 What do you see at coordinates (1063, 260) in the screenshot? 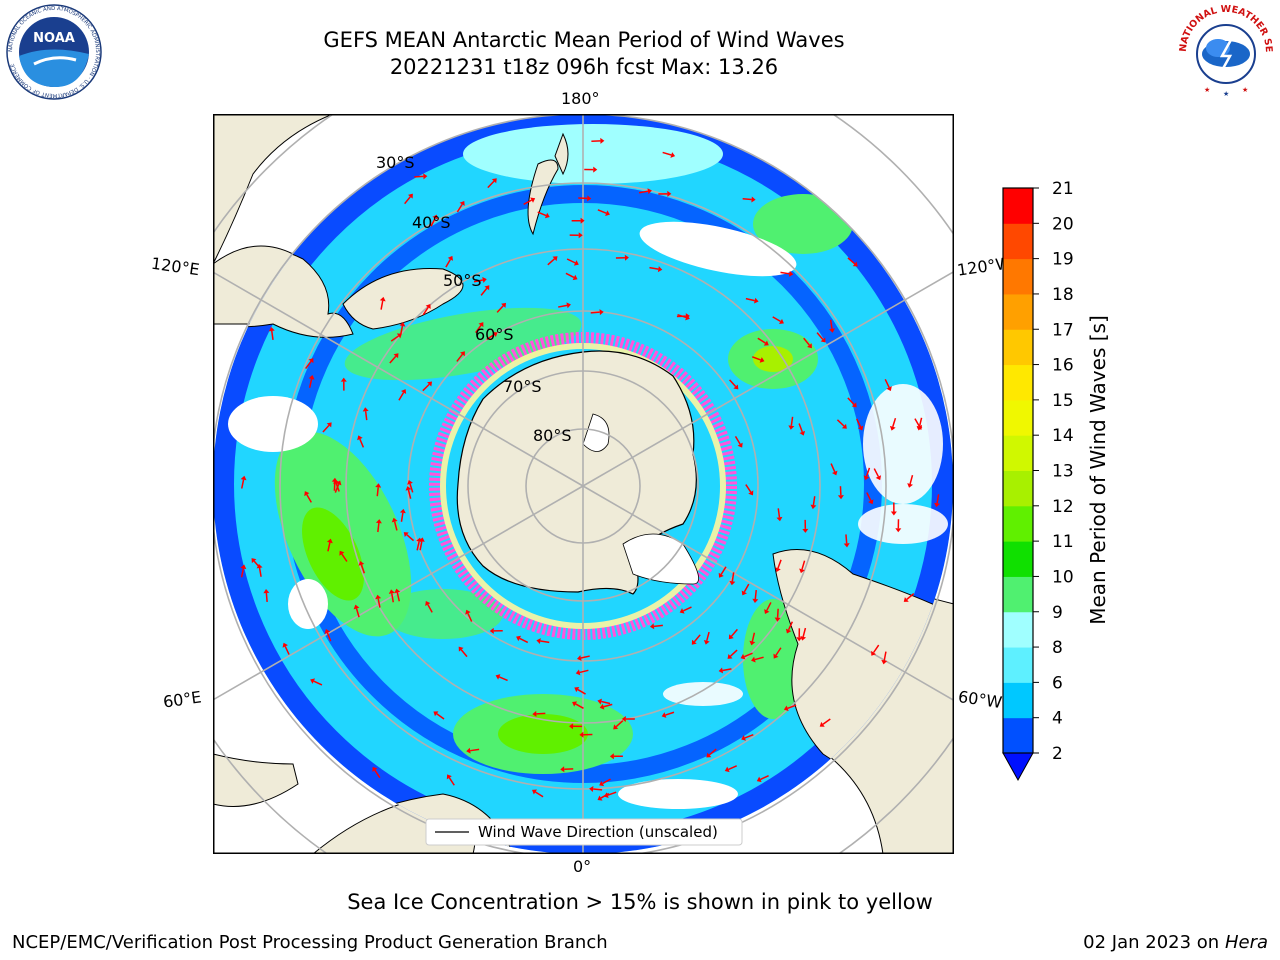
I see `colorbar-tick-label: 19` at bounding box center [1063, 260].